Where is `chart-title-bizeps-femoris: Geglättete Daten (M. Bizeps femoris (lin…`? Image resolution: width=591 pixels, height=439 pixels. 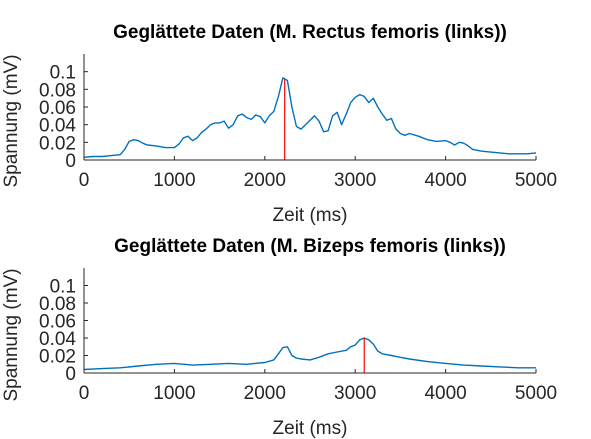
chart-title-bizeps-femoris: Geglättete Daten (M. Bizeps femoris (lin… is located at coordinates (310, 246).